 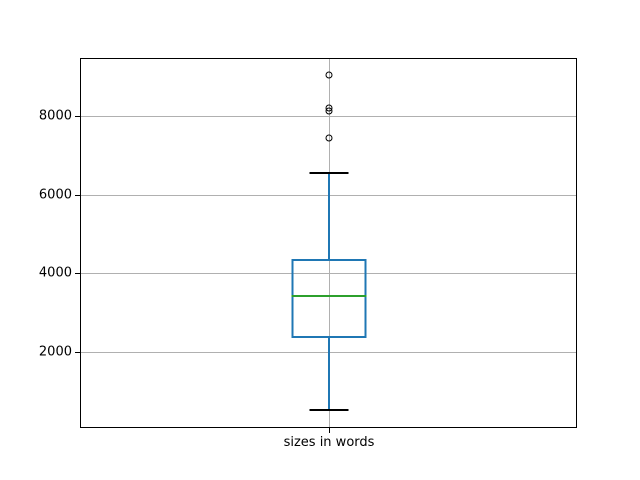 I want to click on y-tick-label: 8000, so click(x=55, y=116).